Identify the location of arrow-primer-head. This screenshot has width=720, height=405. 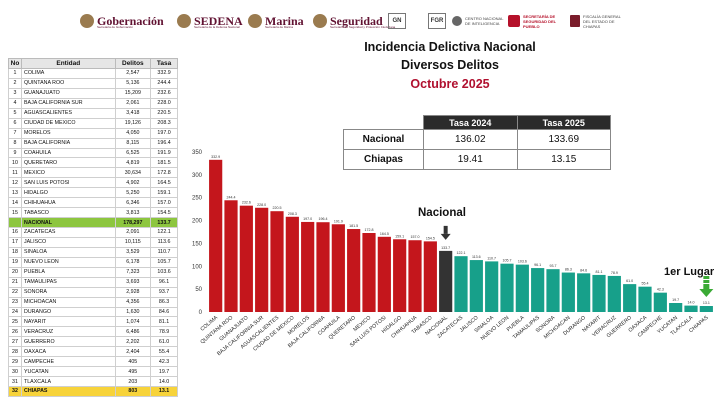
(706, 293).